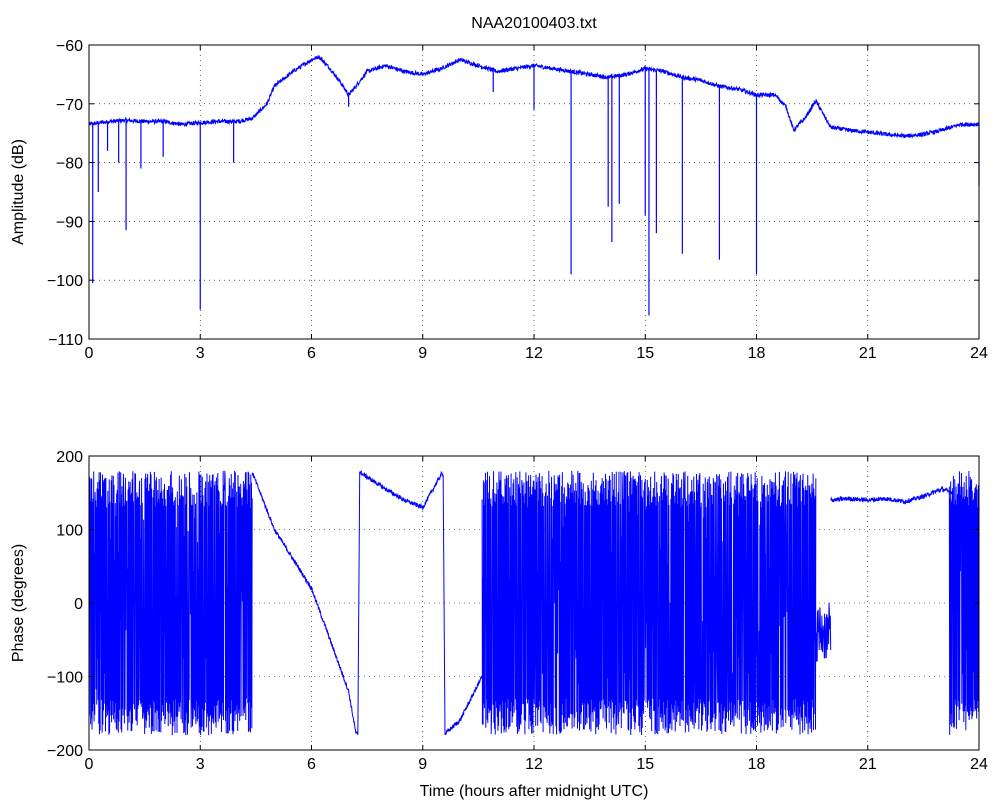  Describe the element at coordinates (89, 353) in the screenshot. I see `amplitude-x-tick-label: 0` at that location.